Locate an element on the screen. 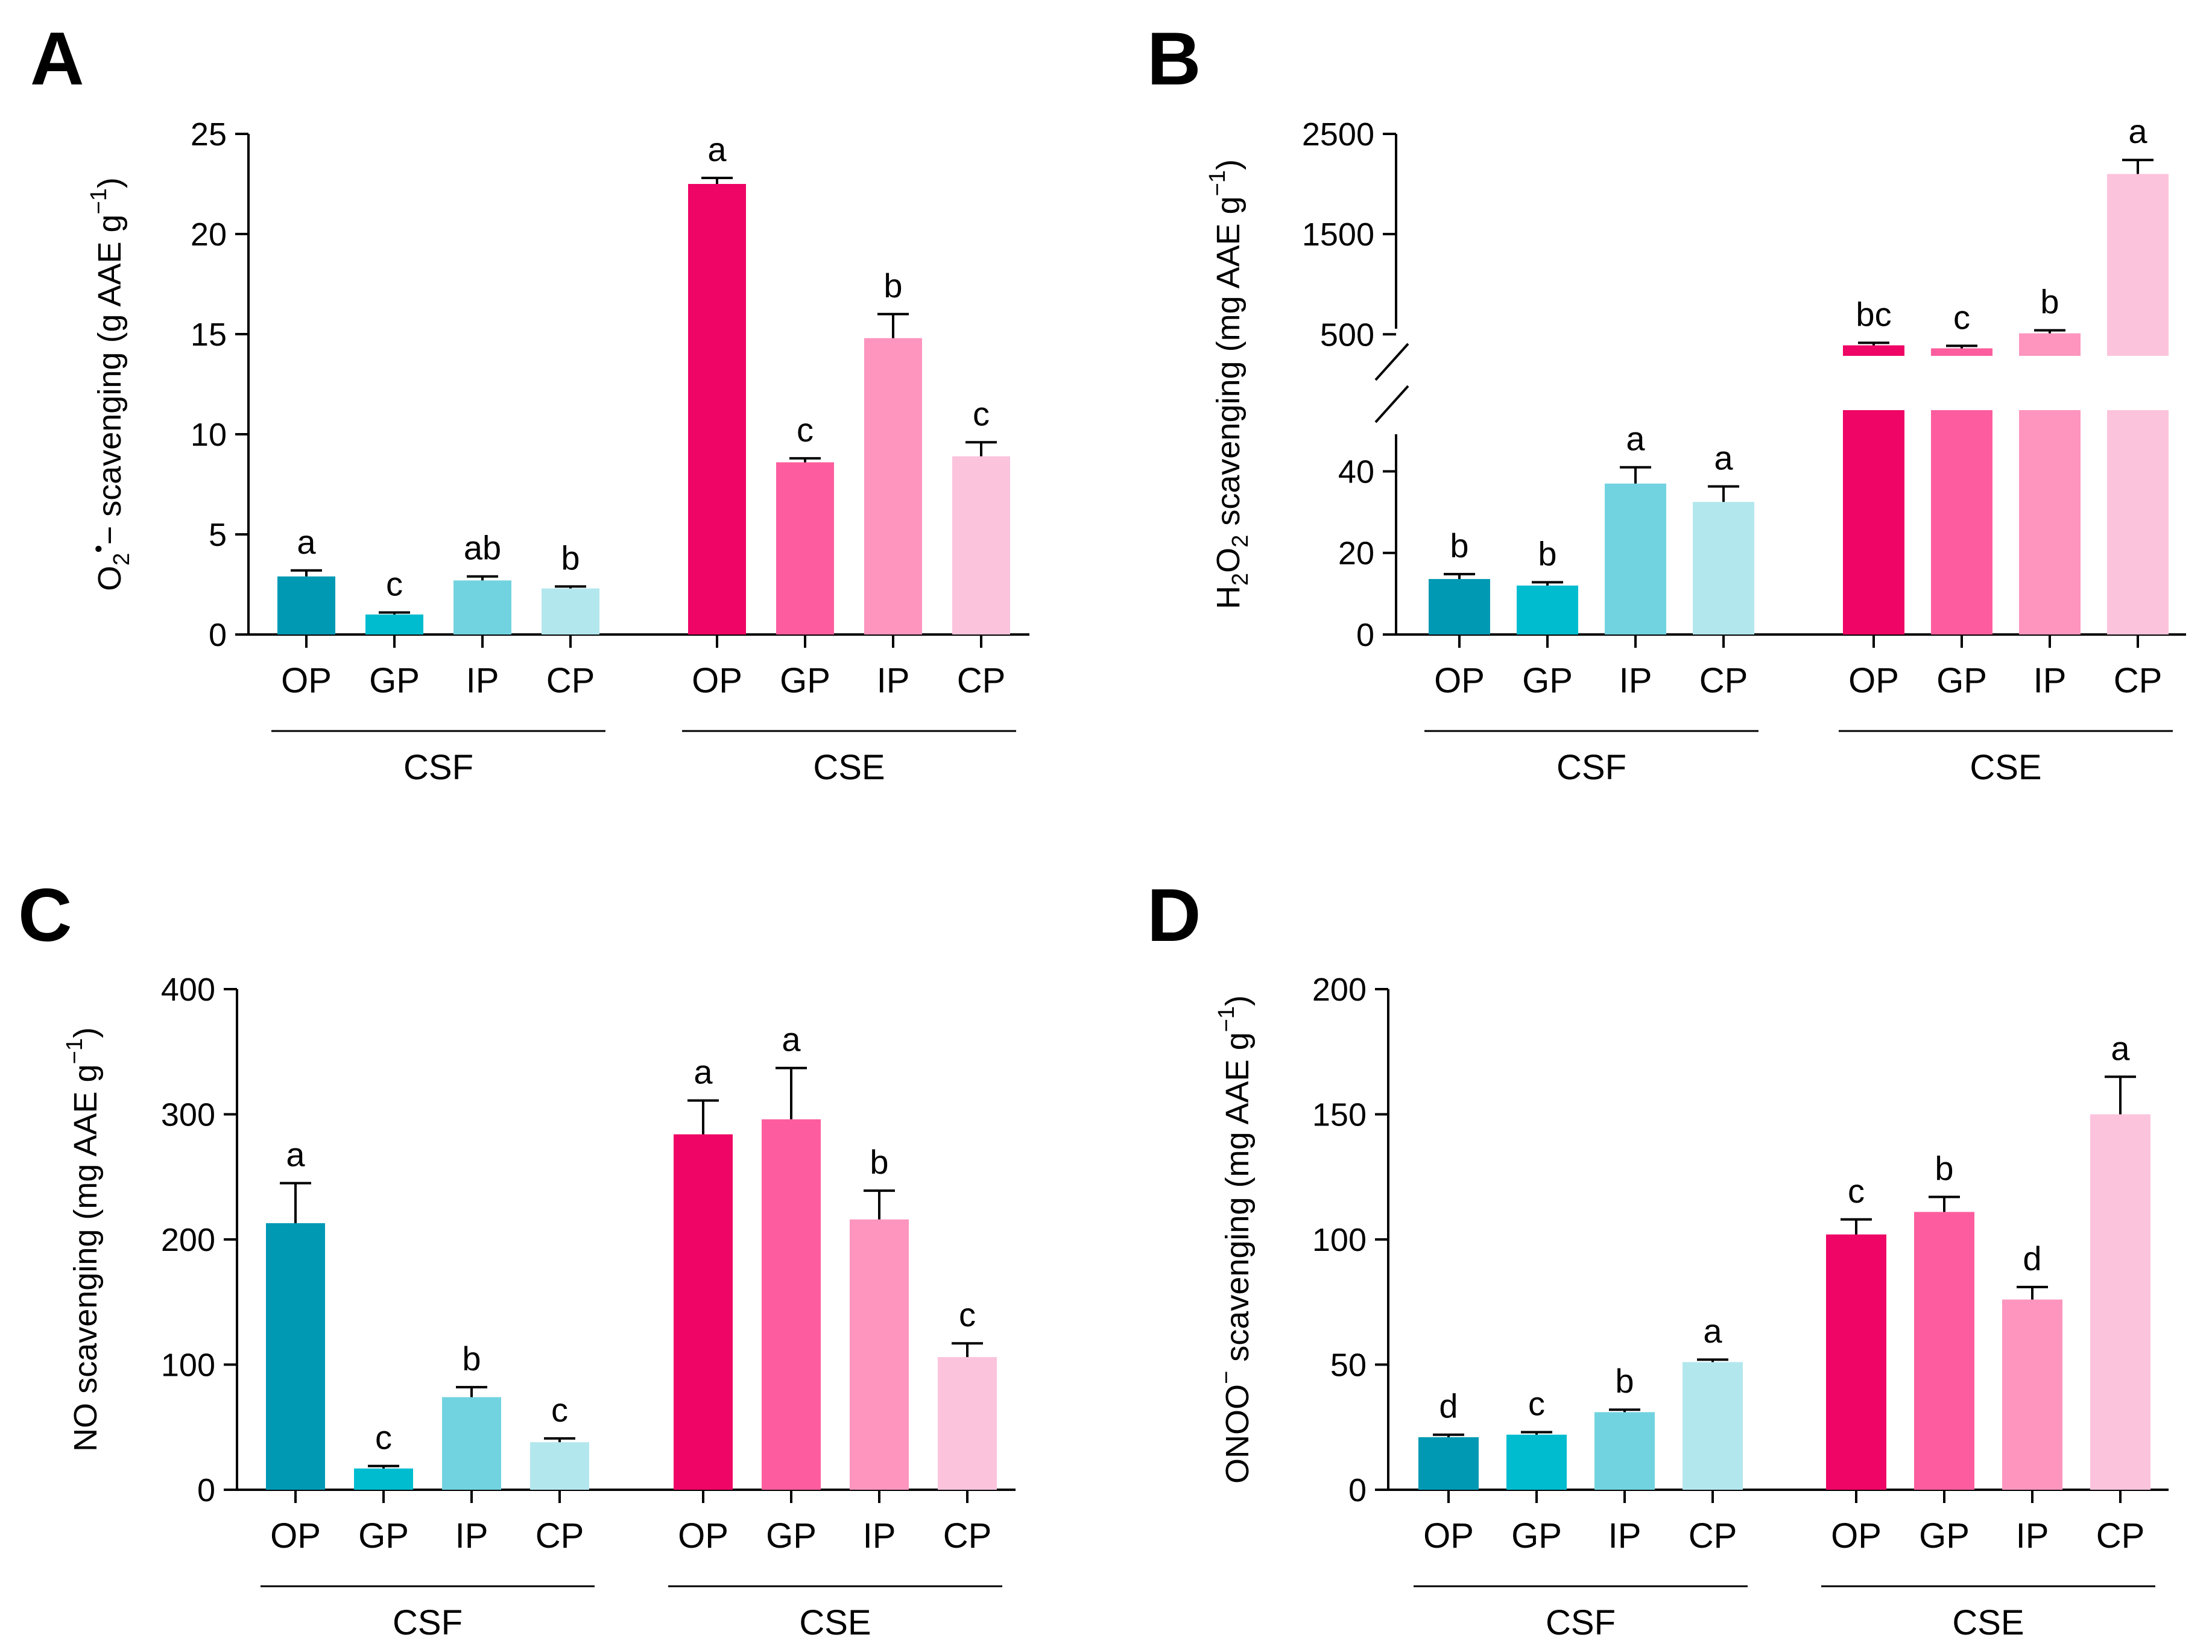 Image resolution: width=2212 pixels, height=1652 pixels. bar-cse-cp-lower is located at coordinates (2138, 522).